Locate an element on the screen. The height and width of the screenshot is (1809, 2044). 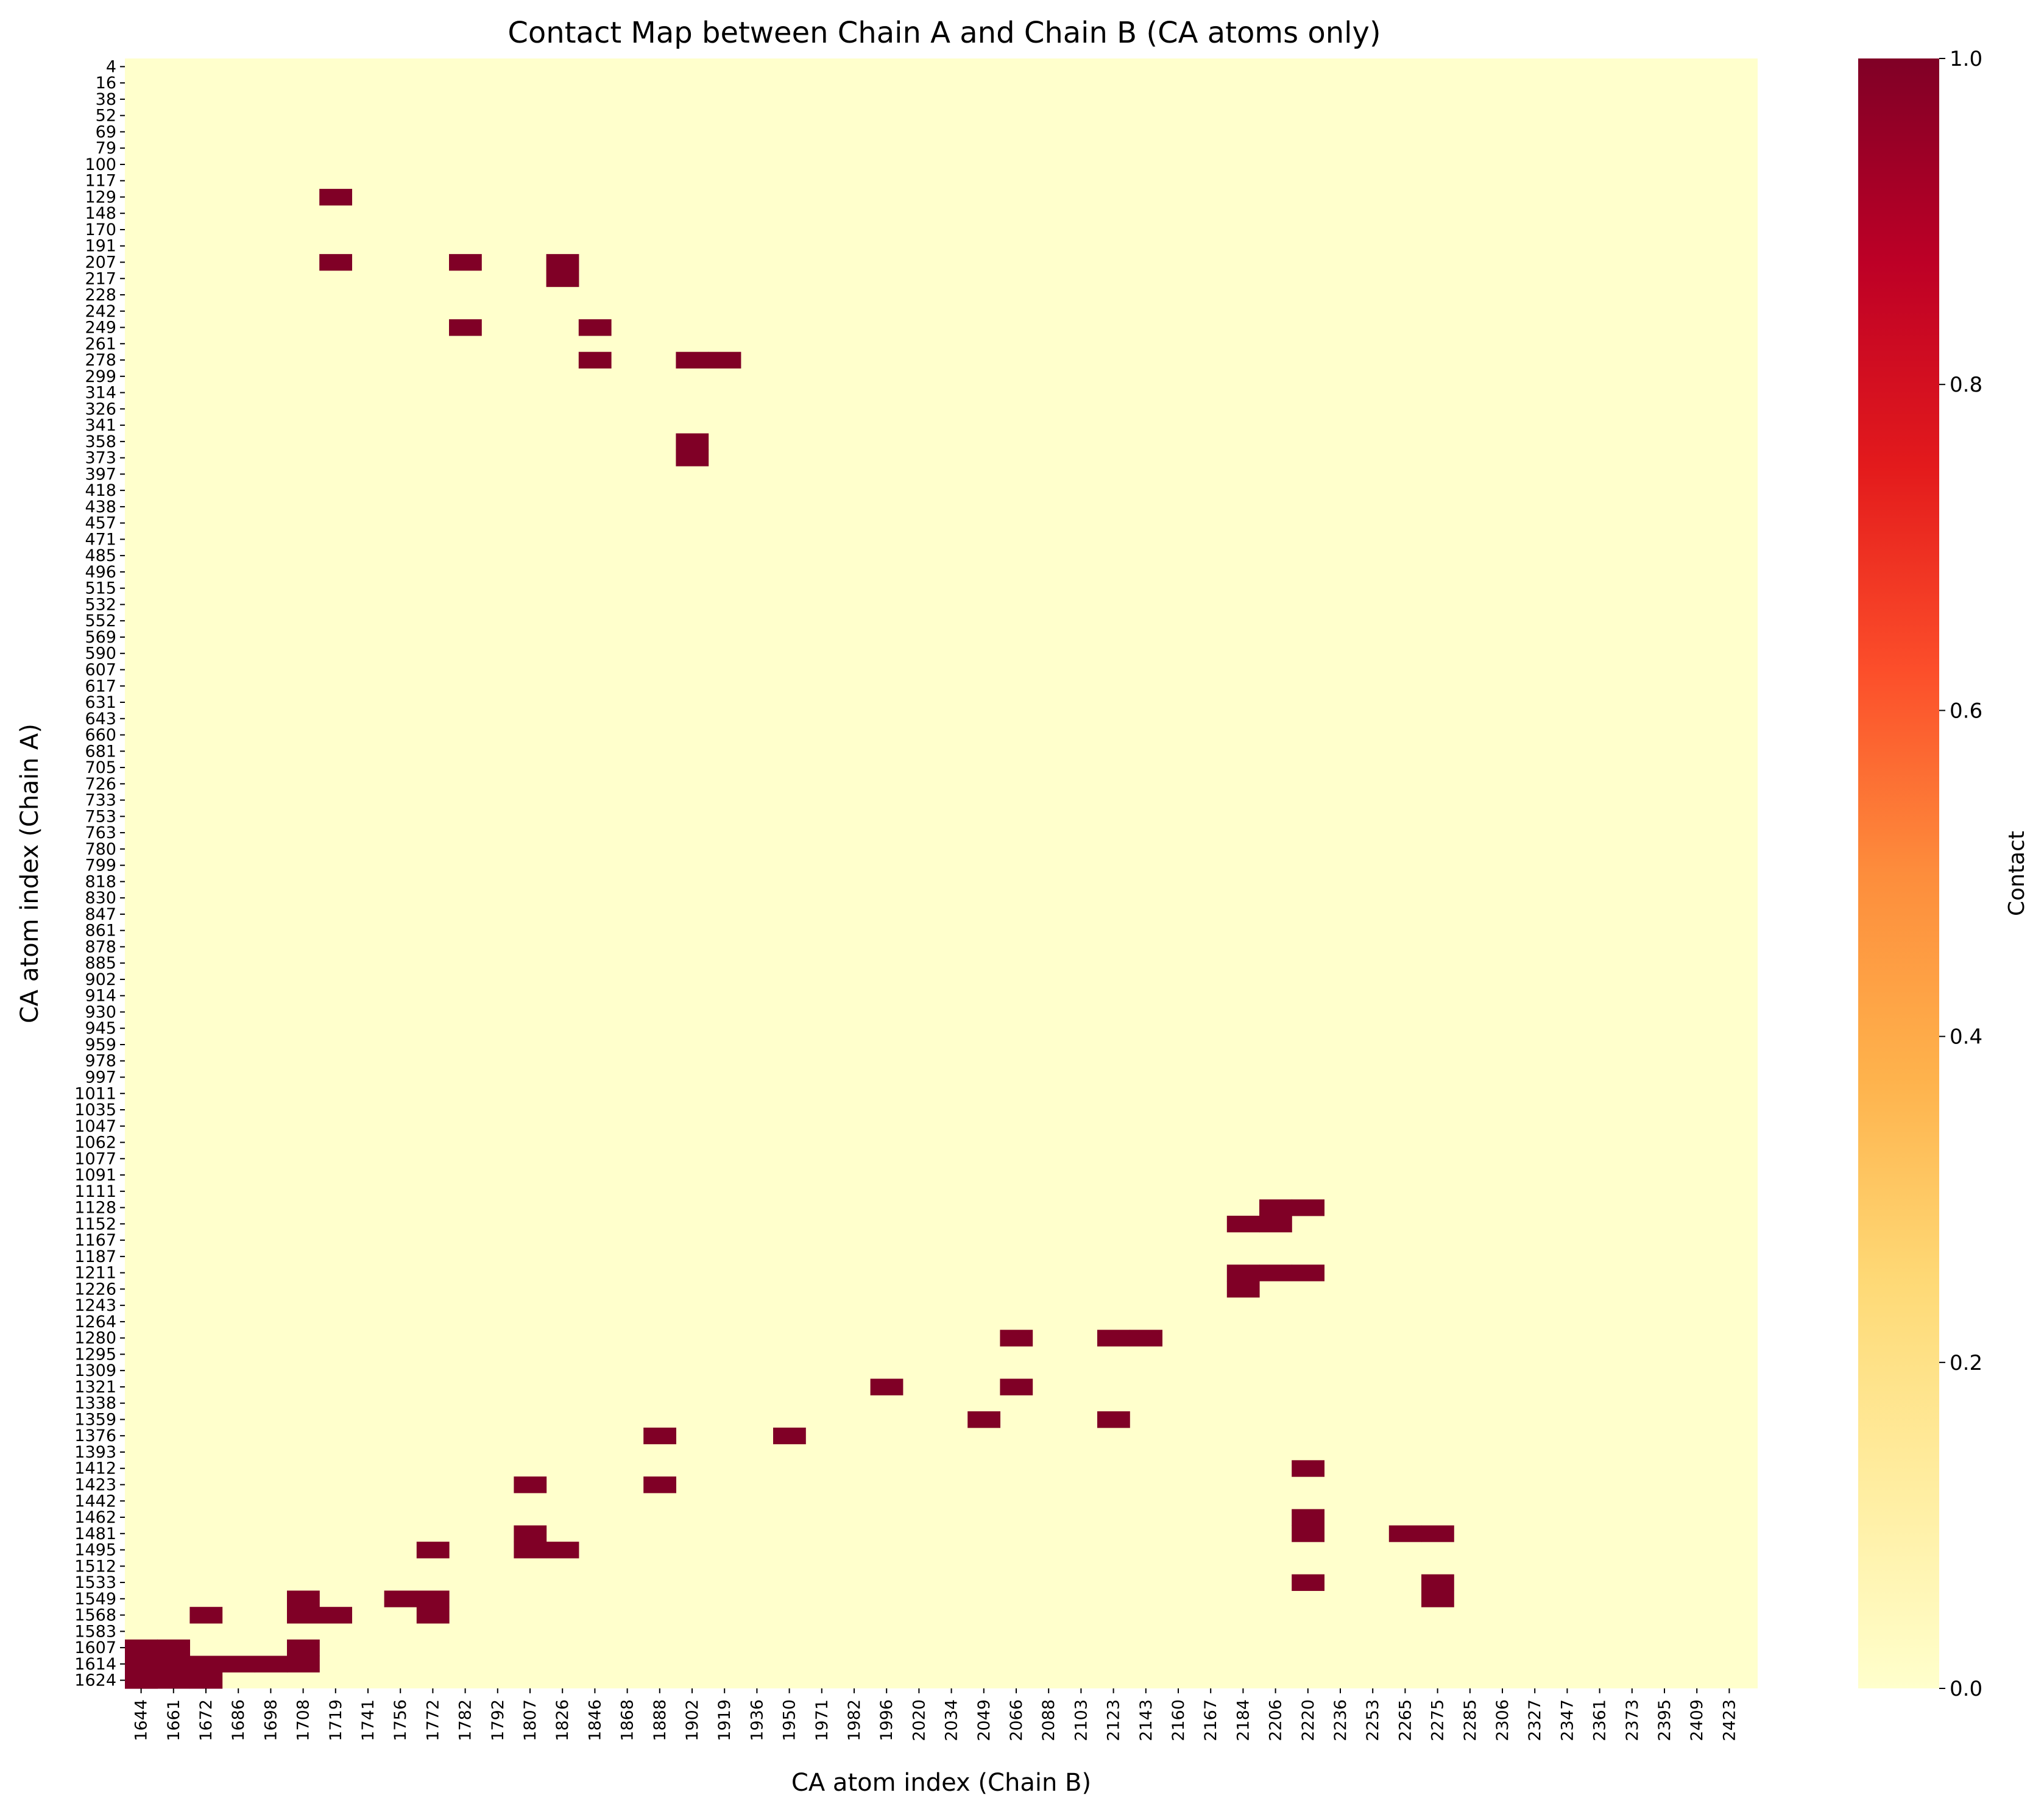
x-tick-label: 1868 is located at coordinates (627, 1720).